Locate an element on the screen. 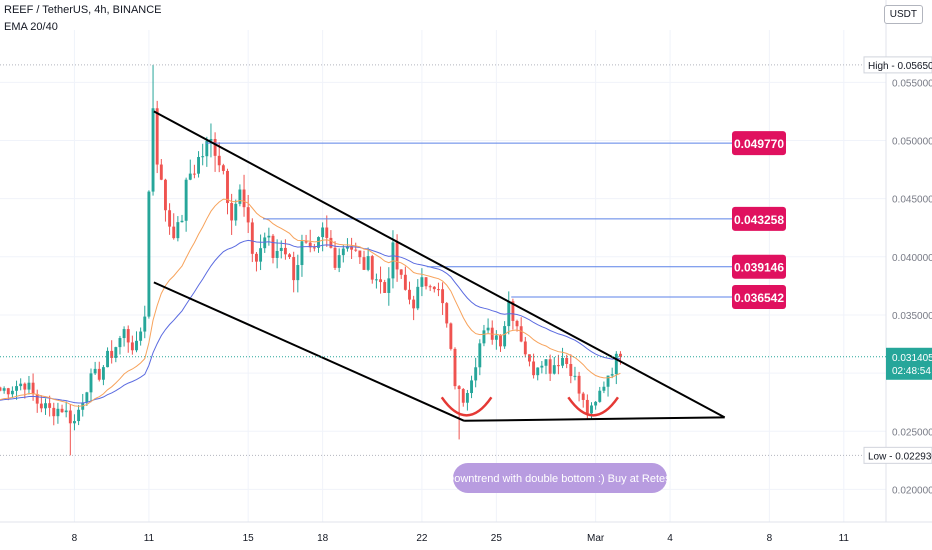  current-price-tag is located at coordinates (909, 363).